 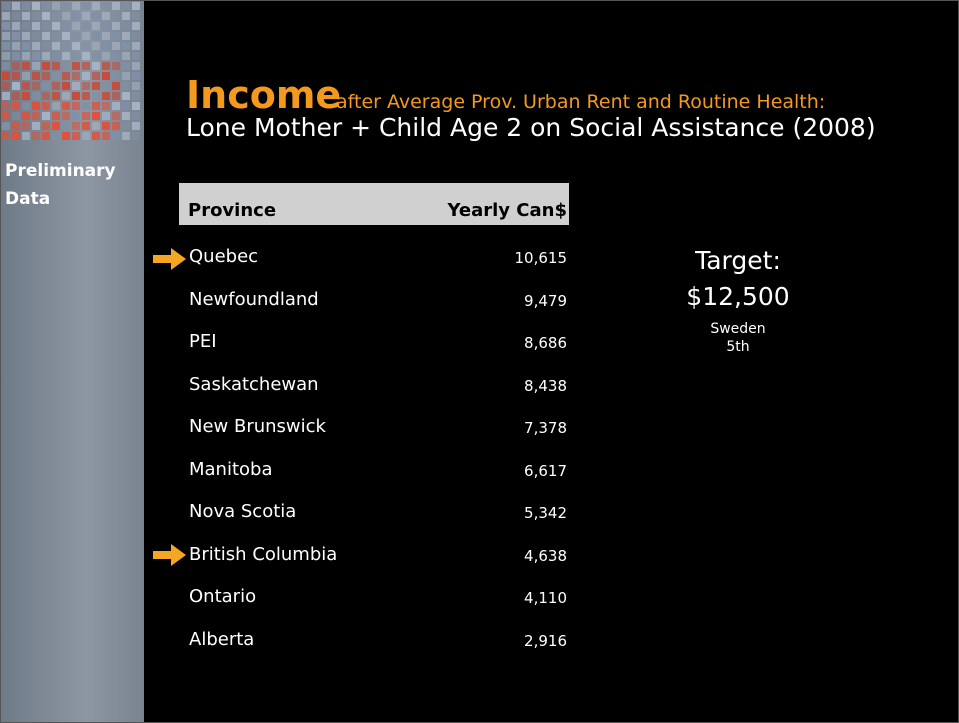 What do you see at coordinates (507, 210) in the screenshot?
I see `column-header: Yearly Can$` at bounding box center [507, 210].